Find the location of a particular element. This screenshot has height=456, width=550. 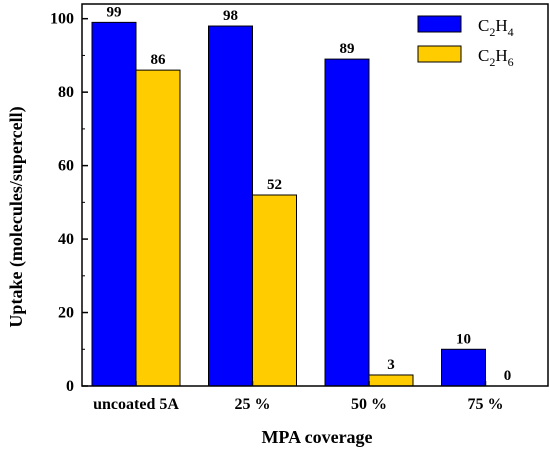

legend-swatch-c2h4 is located at coordinates (439, 24).